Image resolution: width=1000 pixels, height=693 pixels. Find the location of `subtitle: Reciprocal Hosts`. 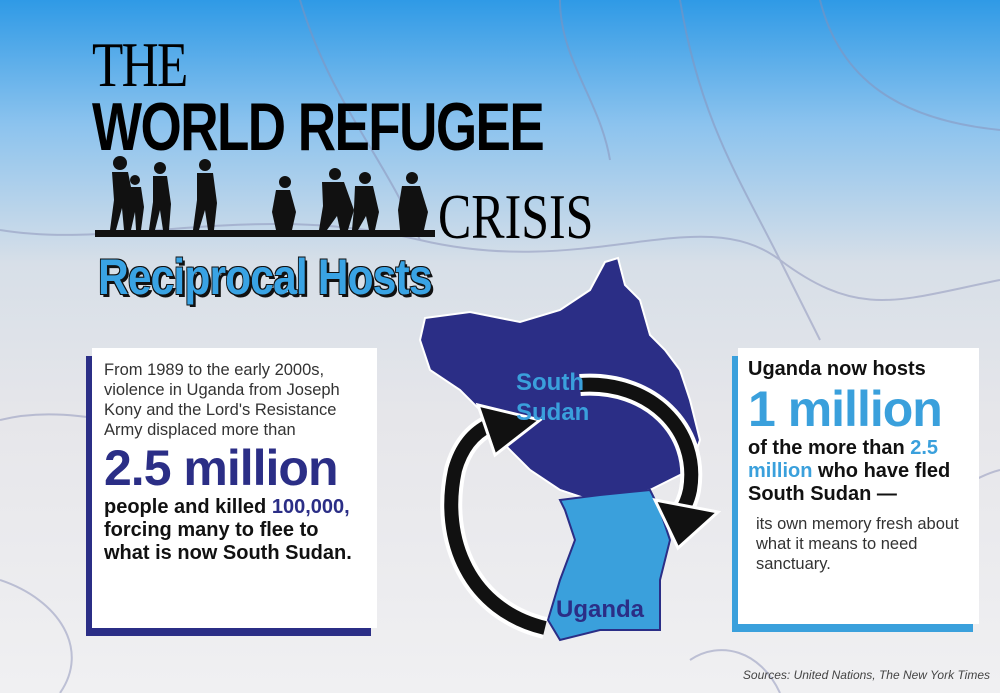

subtitle: Reciprocal Hosts is located at coordinates (265, 277).